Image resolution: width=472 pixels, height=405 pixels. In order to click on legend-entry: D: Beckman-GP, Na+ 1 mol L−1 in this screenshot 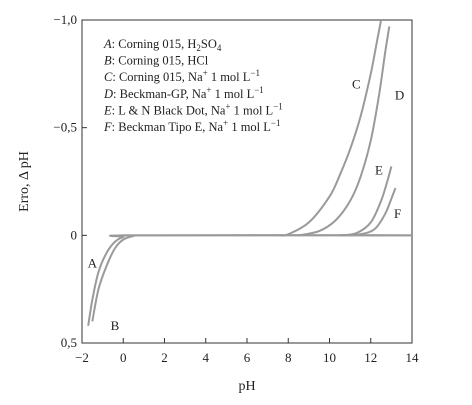, I will do `click(183, 93)`.